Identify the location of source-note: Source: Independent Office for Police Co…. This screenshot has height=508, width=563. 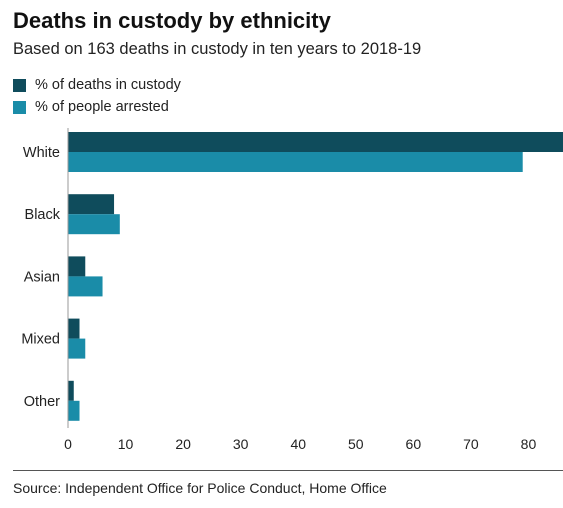
(200, 488).